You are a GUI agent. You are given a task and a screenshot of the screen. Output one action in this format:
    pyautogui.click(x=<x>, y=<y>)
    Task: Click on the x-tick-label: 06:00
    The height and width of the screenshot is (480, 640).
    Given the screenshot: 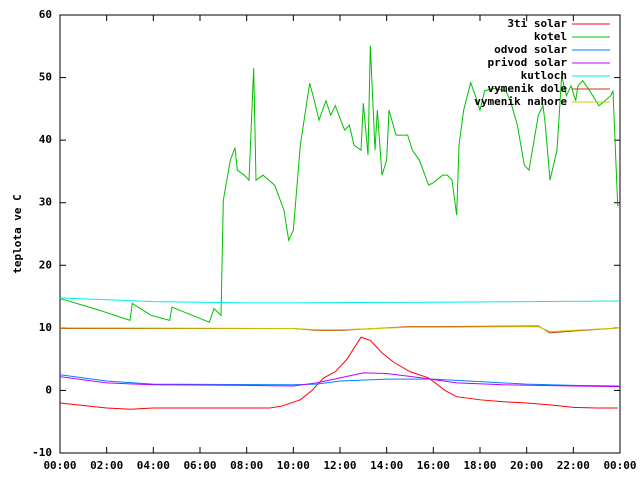 What is the action you would take?
    pyautogui.click(x=199, y=465)
    